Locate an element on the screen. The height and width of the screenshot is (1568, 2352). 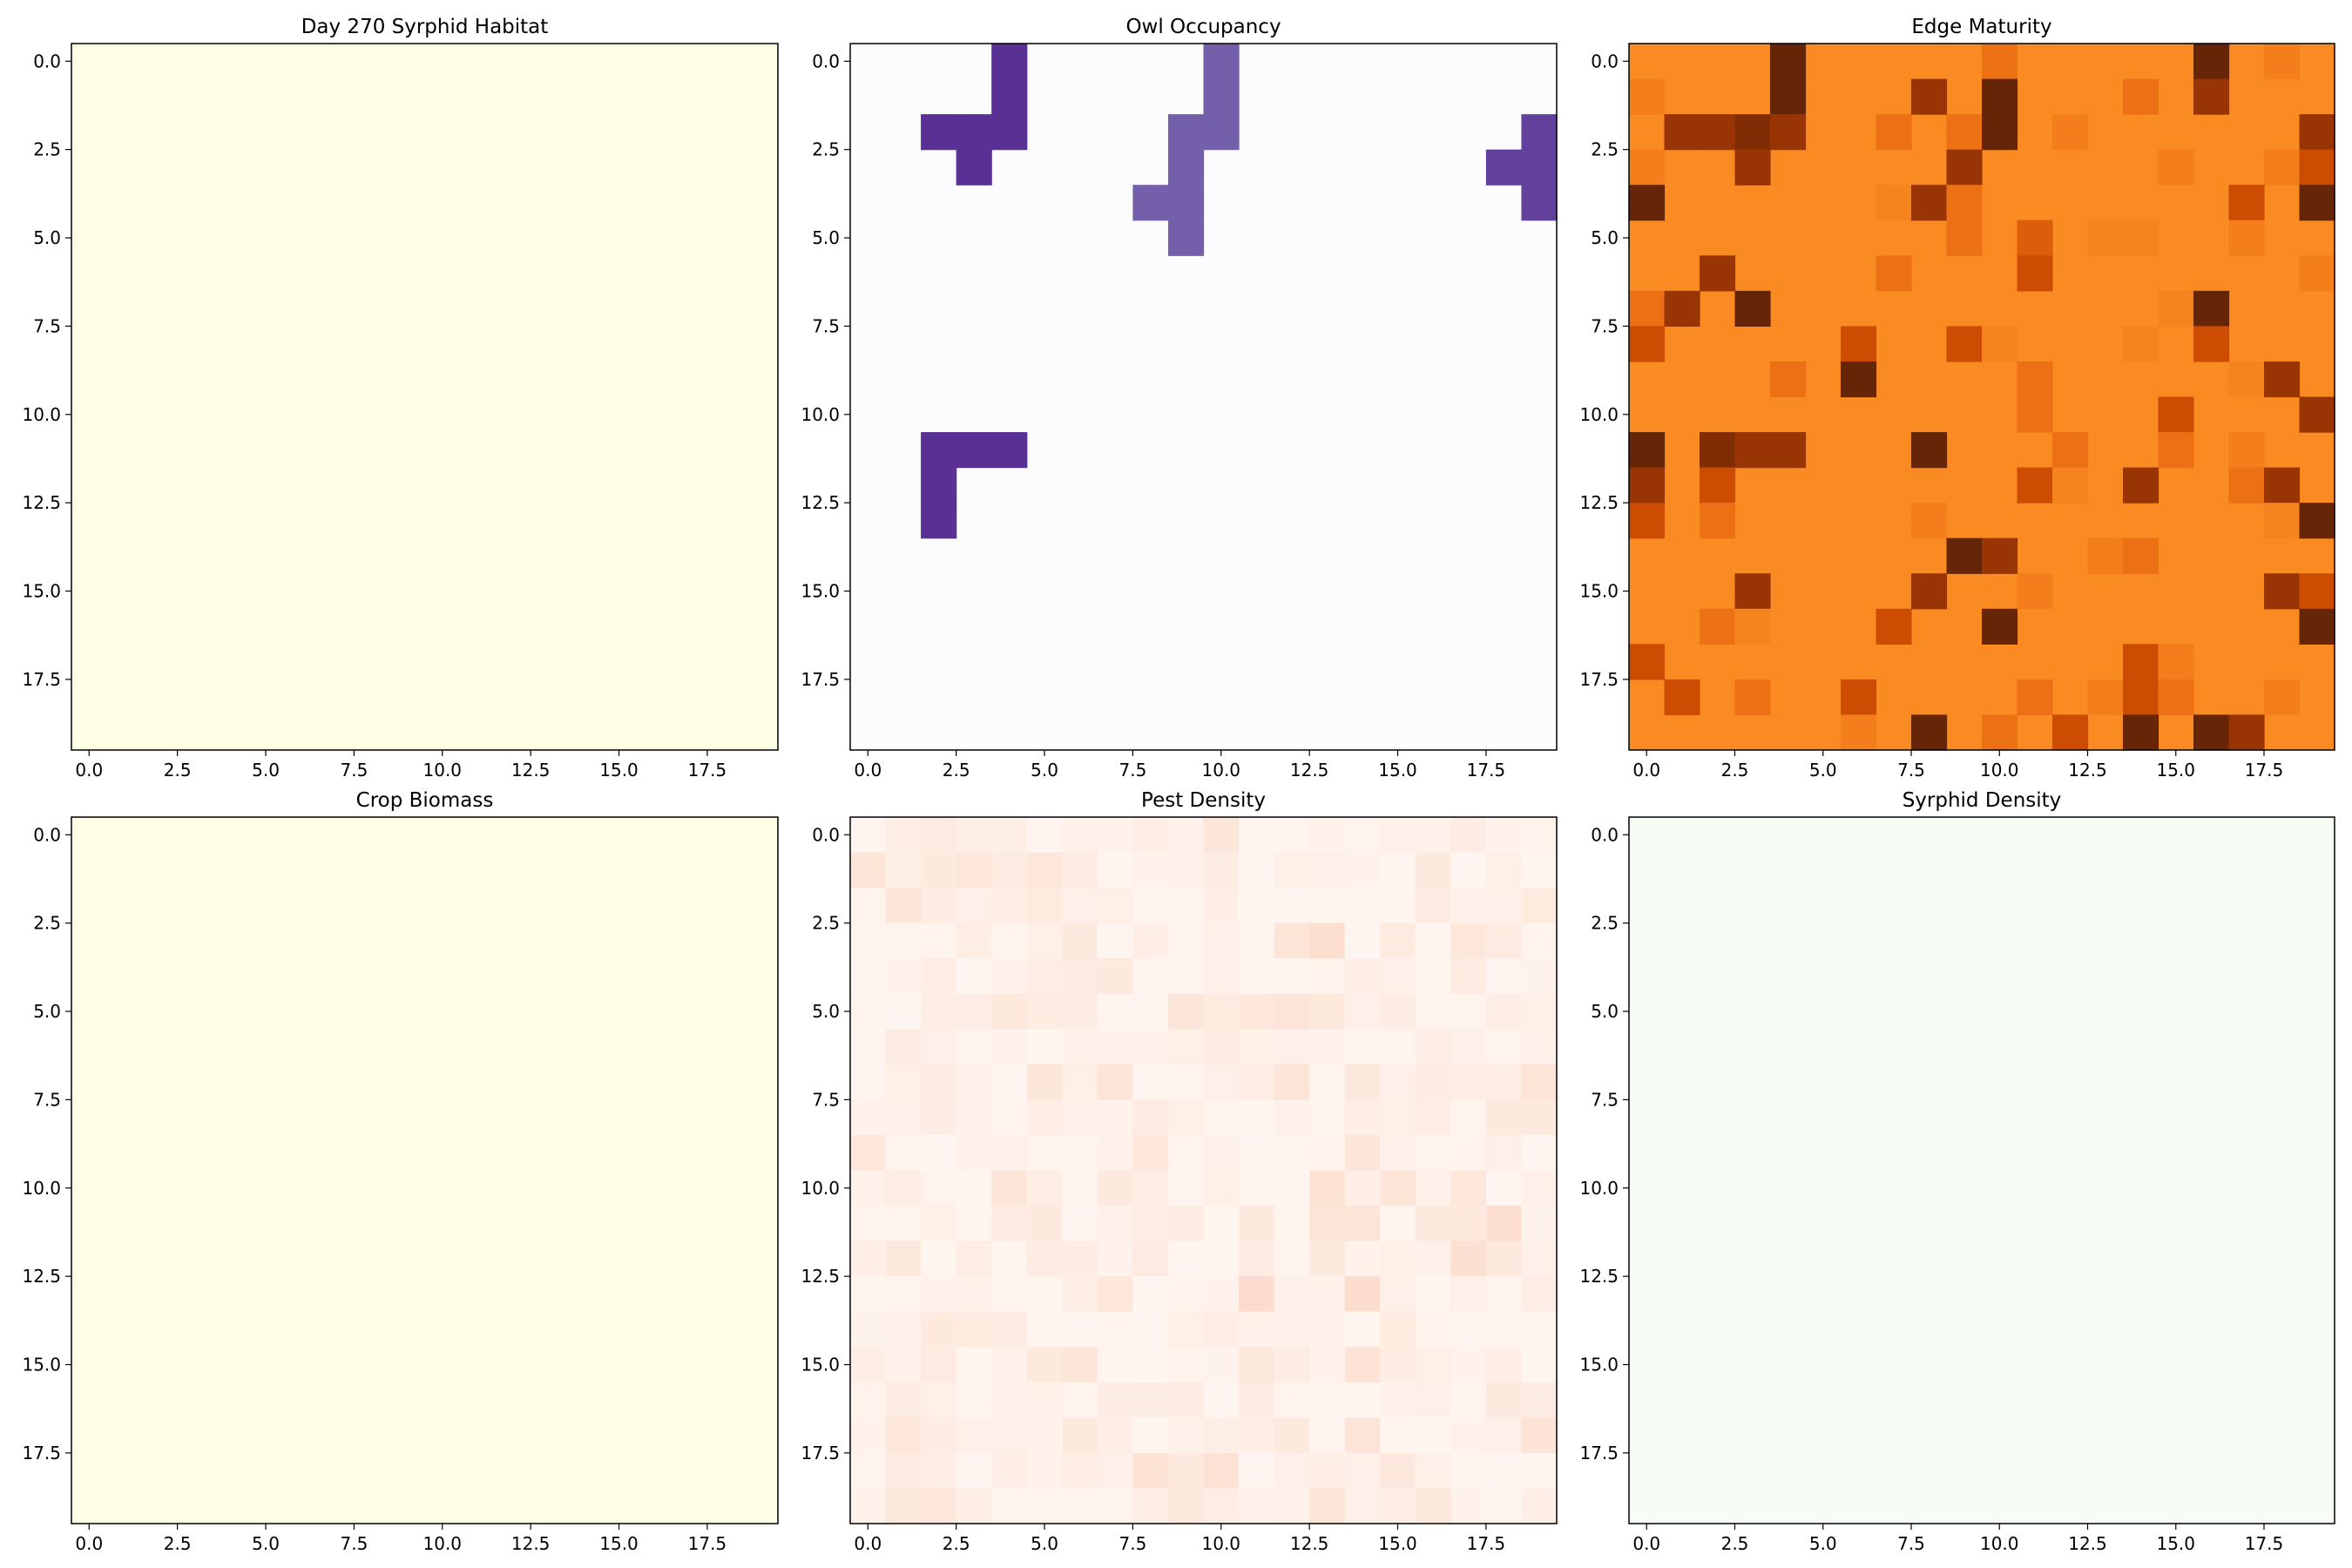
heatmap-background is located at coordinates (425, 1171).